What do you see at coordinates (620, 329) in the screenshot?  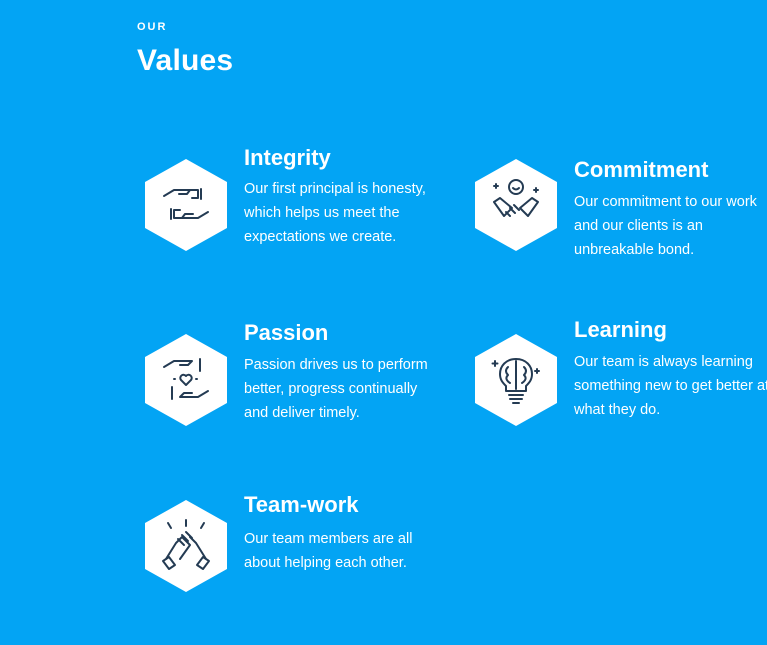 I see `value-title: Learning` at bounding box center [620, 329].